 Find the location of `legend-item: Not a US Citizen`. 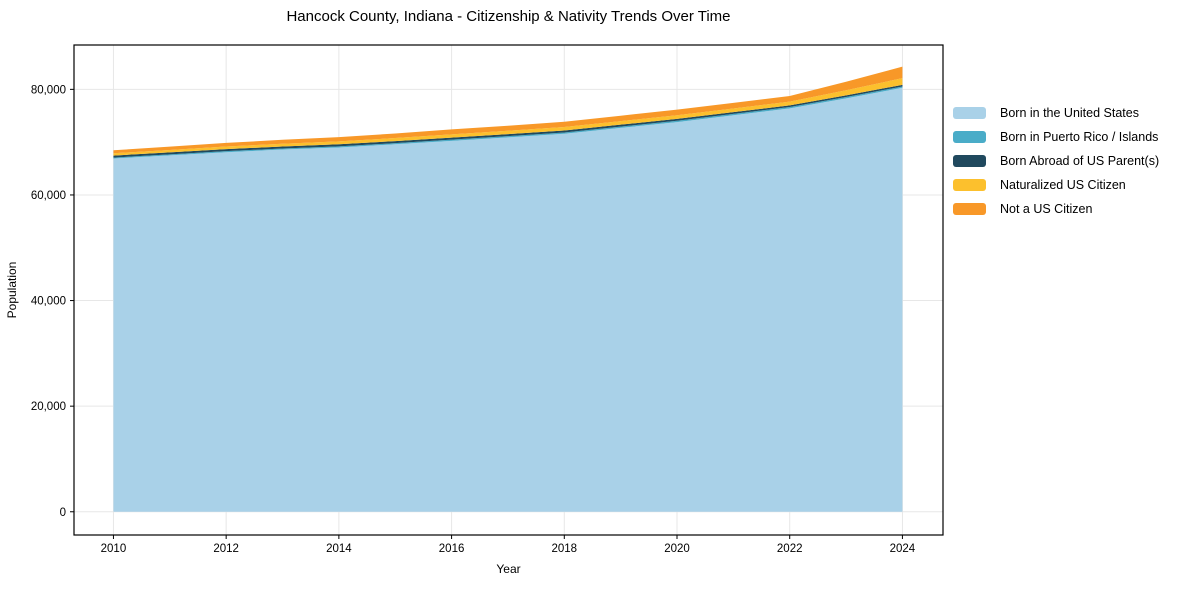

legend-item: Not a US Citizen is located at coordinates (1056, 209).